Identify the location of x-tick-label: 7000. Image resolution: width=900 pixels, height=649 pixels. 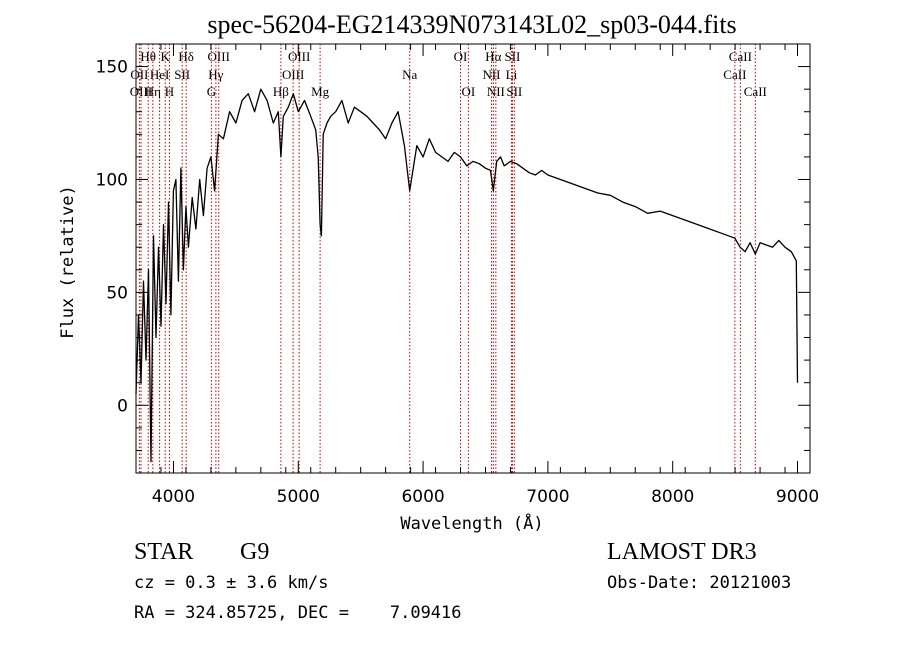
(547, 497).